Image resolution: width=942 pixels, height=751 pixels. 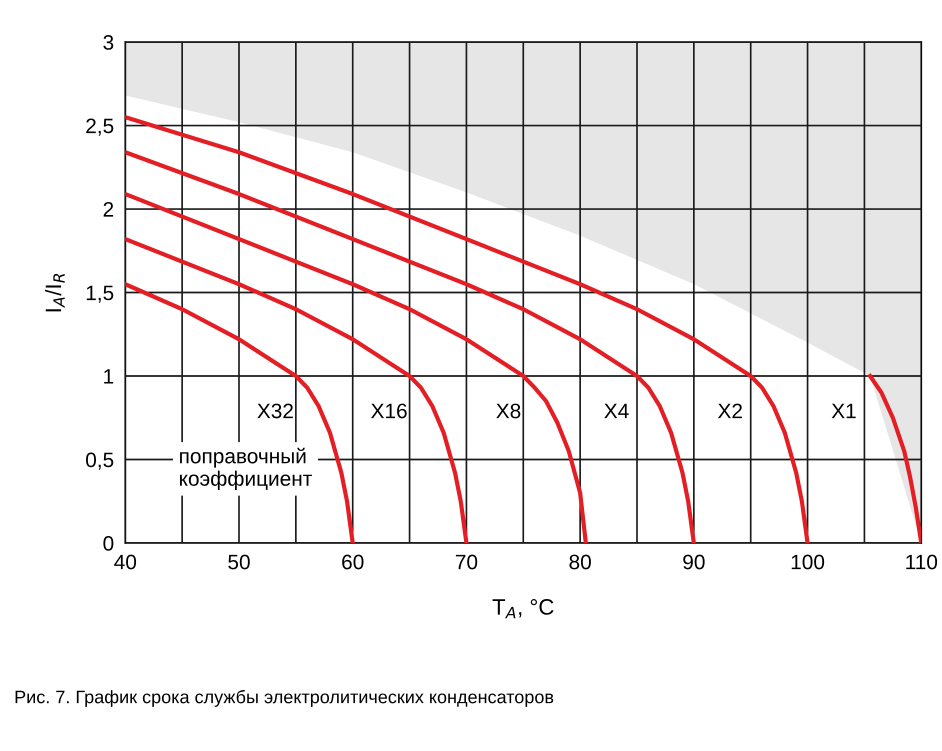 I want to click on text: Рис. 7. График срока службы электролитических конденсаторов, so click(x=285, y=698).